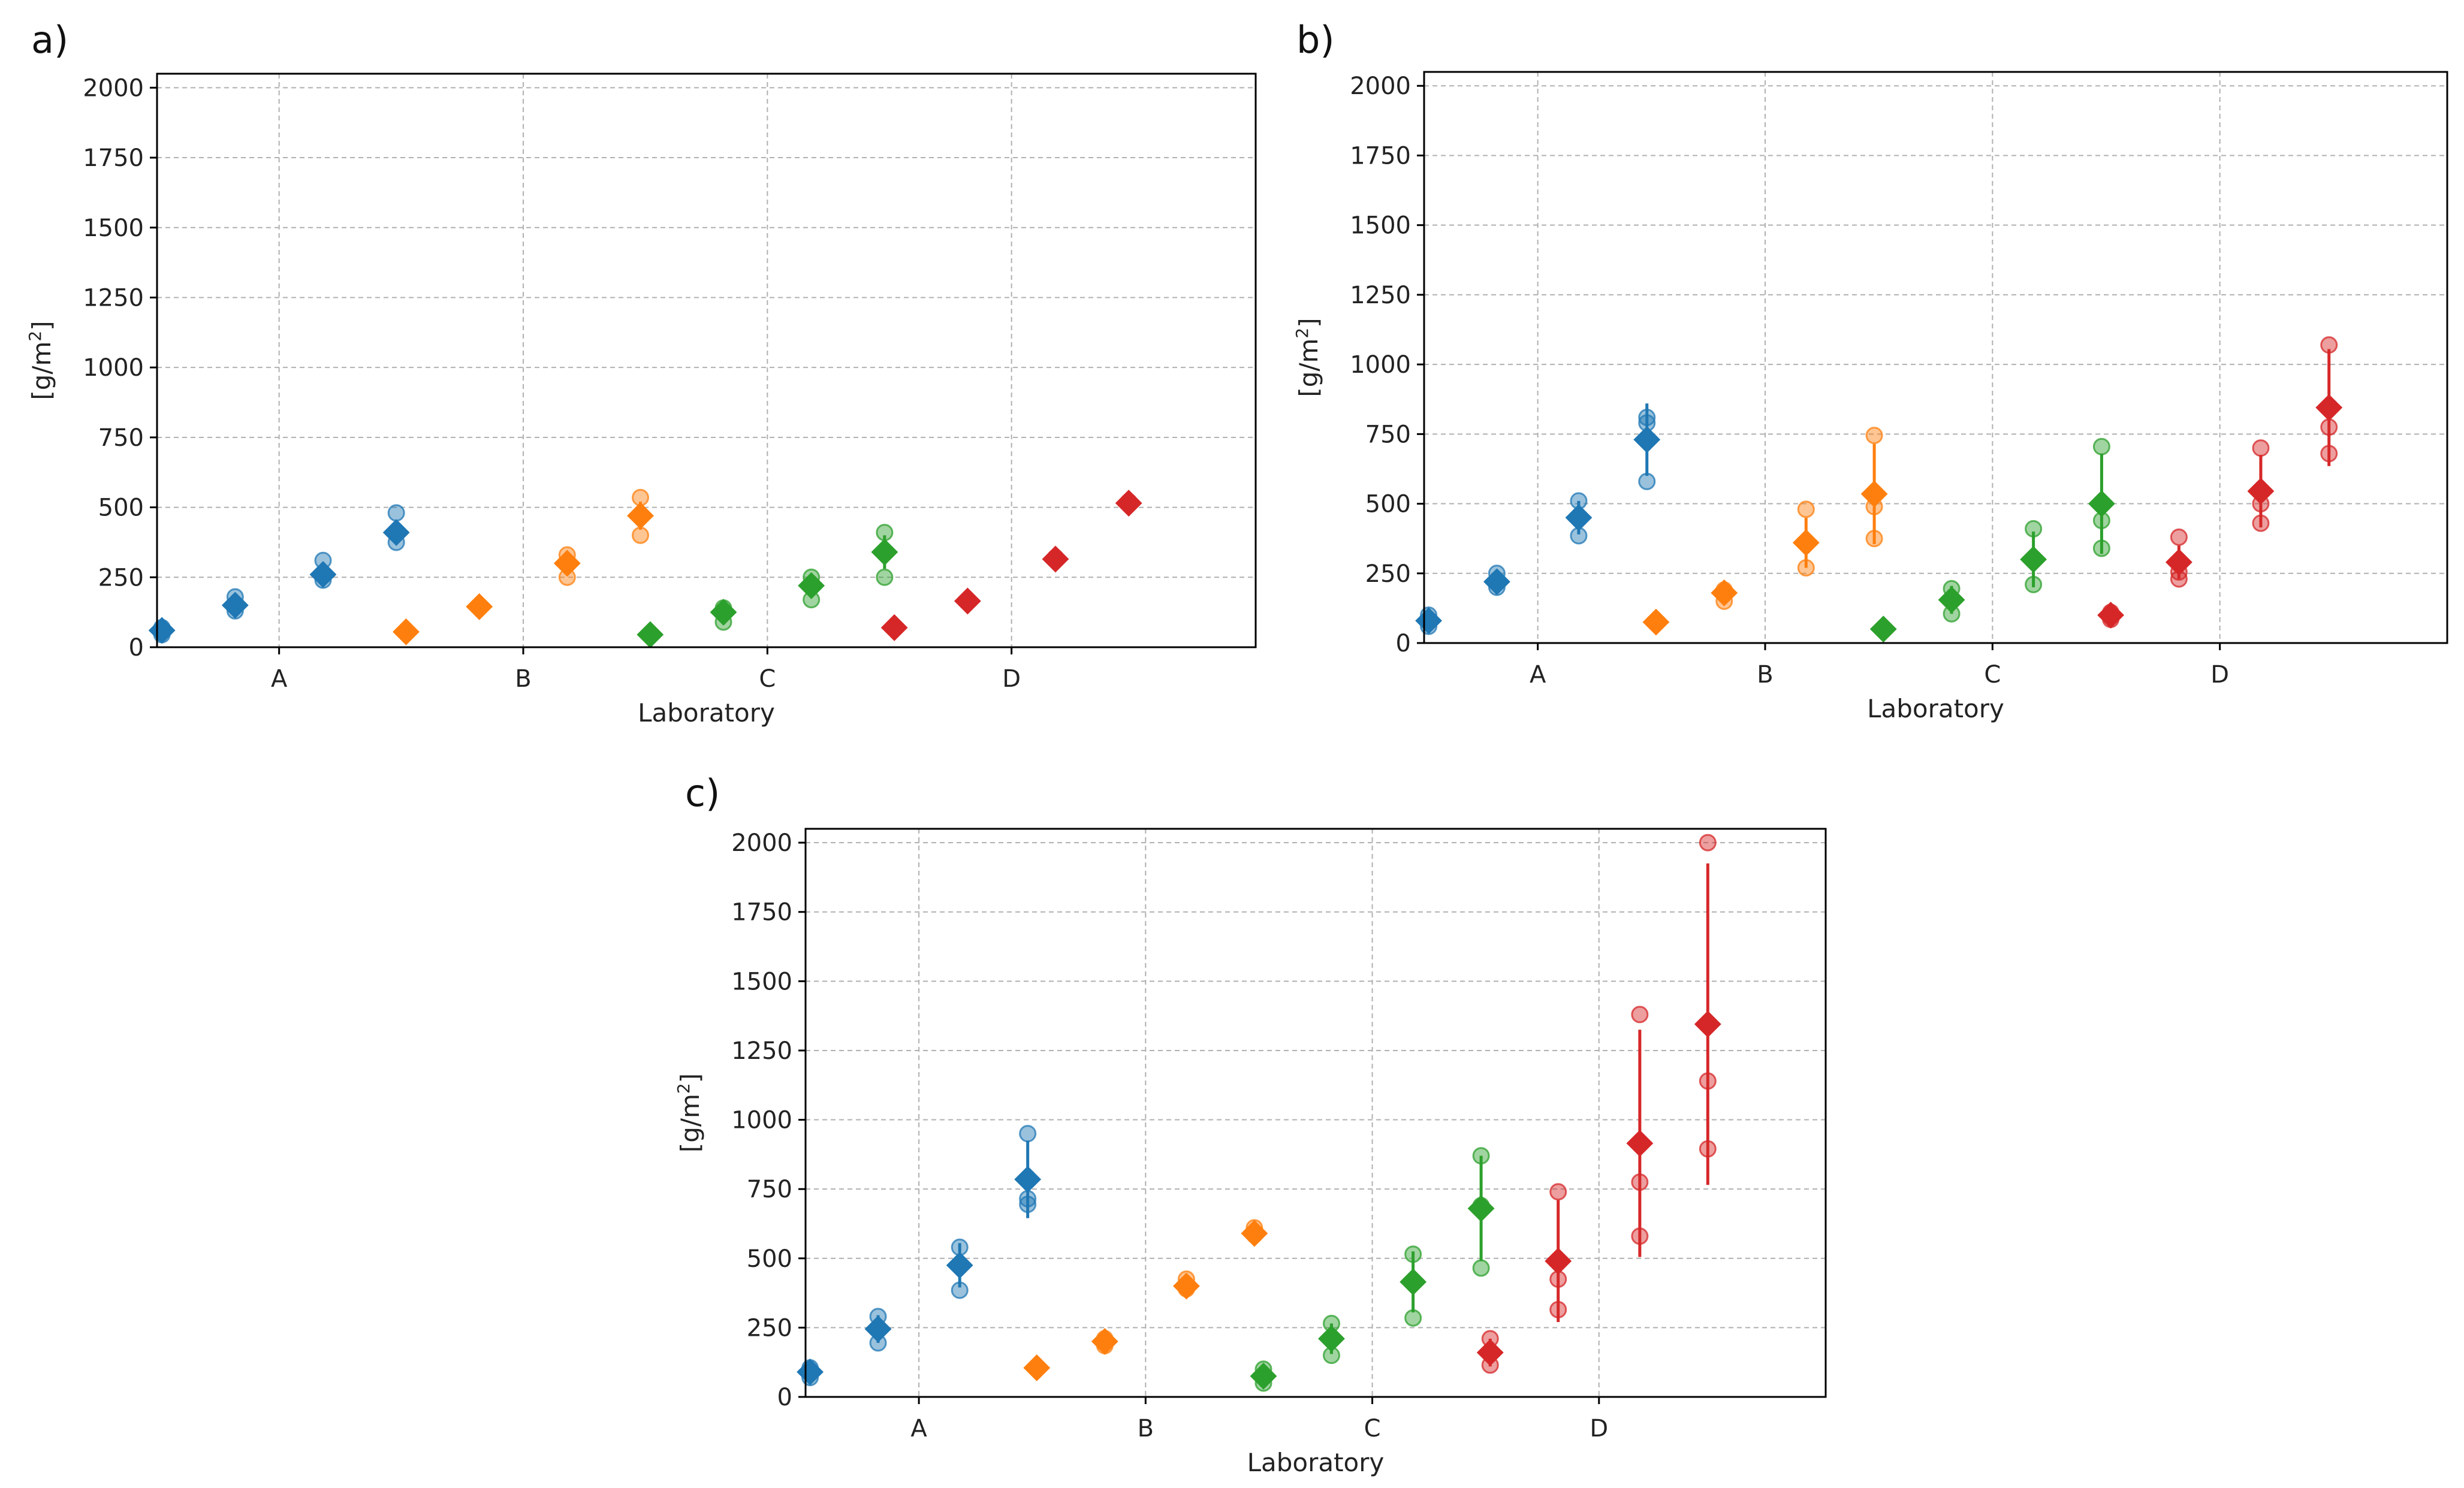 Image resolution: width=2464 pixels, height=1488 pixels. I want to click on series-b, so click(1145, 1300).